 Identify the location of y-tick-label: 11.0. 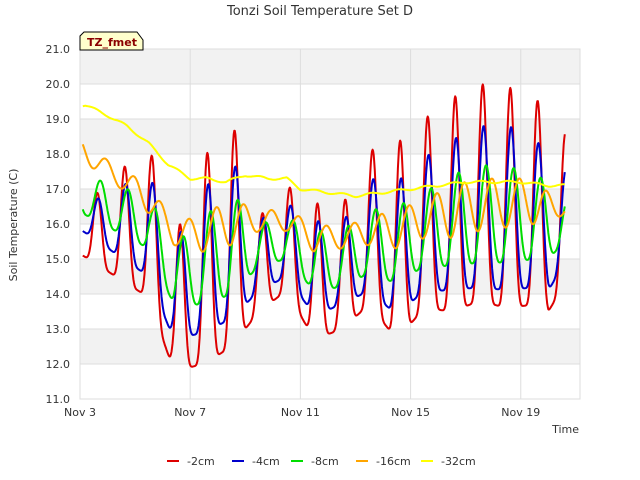
(58, 399).